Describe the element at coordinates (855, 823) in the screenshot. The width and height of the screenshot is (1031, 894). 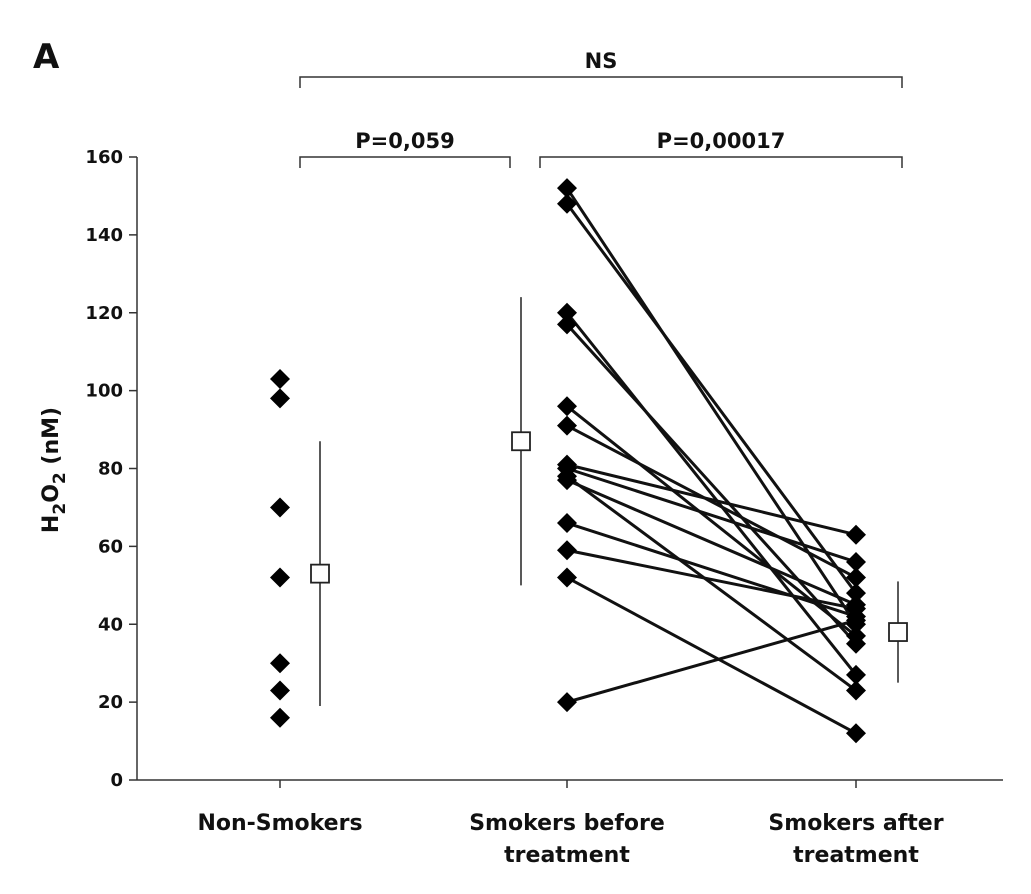
I see `x-category-label: Smokers after` at that location.